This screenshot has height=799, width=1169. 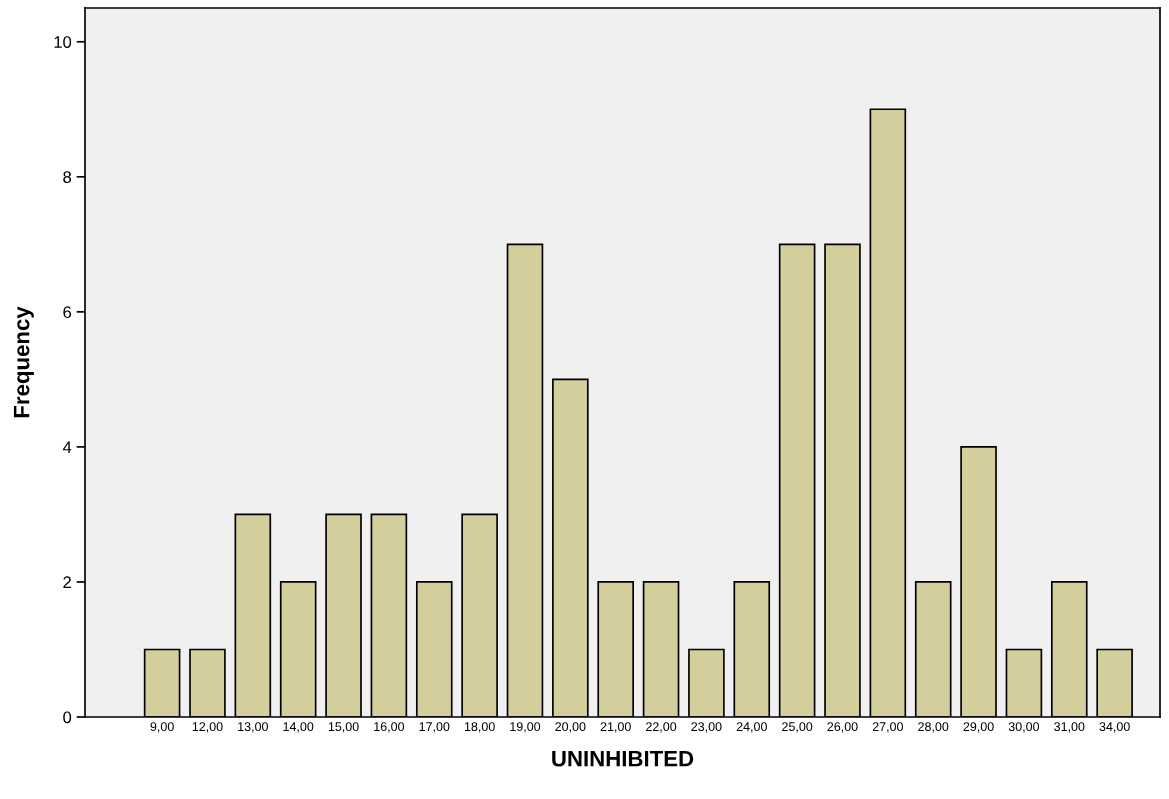 What do you see at coordinates (207, 727) in the screenshot?
I see `x-tick-label: 12,00` at bounding box center [207, 727].